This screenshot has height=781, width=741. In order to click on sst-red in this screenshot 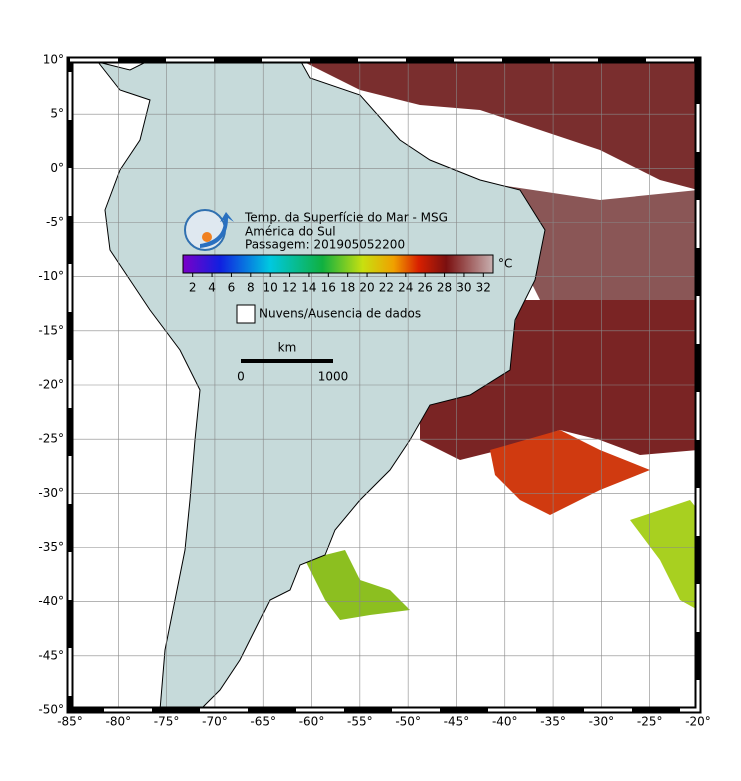, I will do `click(570, 472)`.